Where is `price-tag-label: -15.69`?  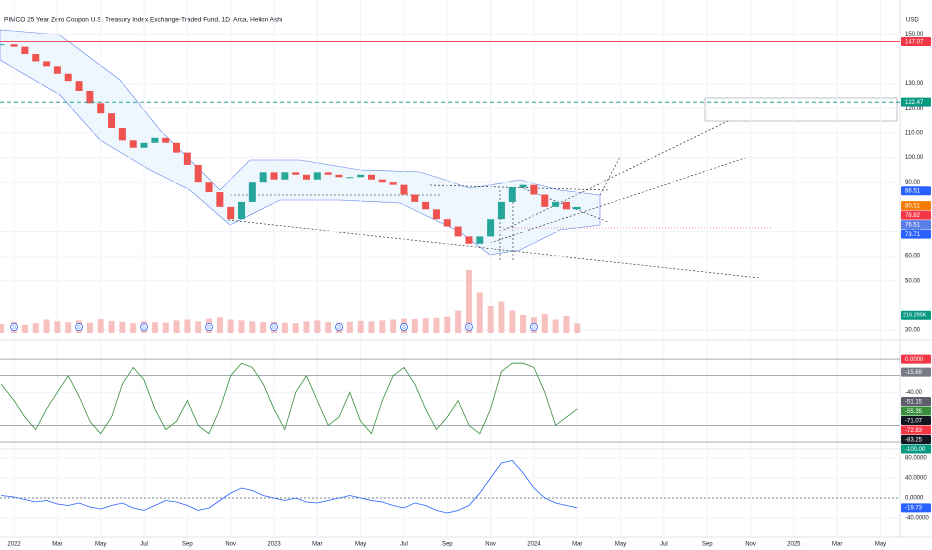
price-tag-label: -15.69 is located at coordinates (914, 373).